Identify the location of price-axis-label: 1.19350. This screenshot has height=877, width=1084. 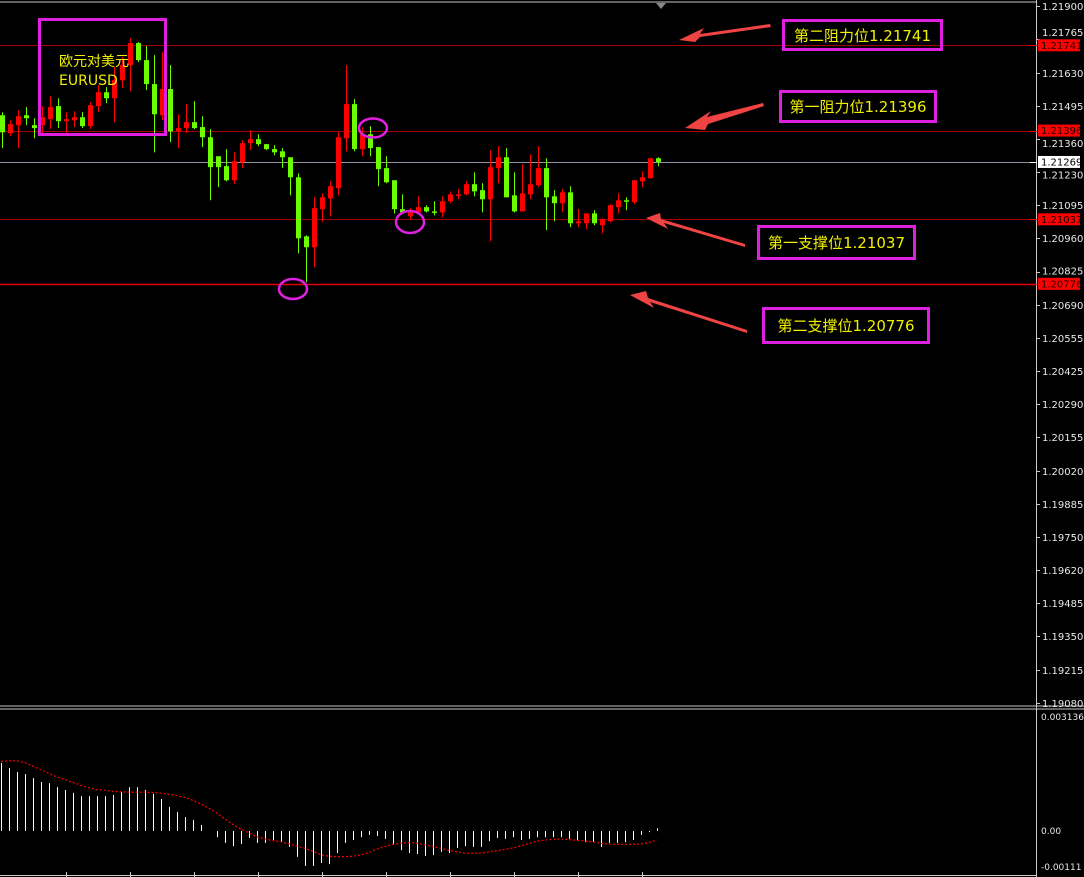
(1062, 637).